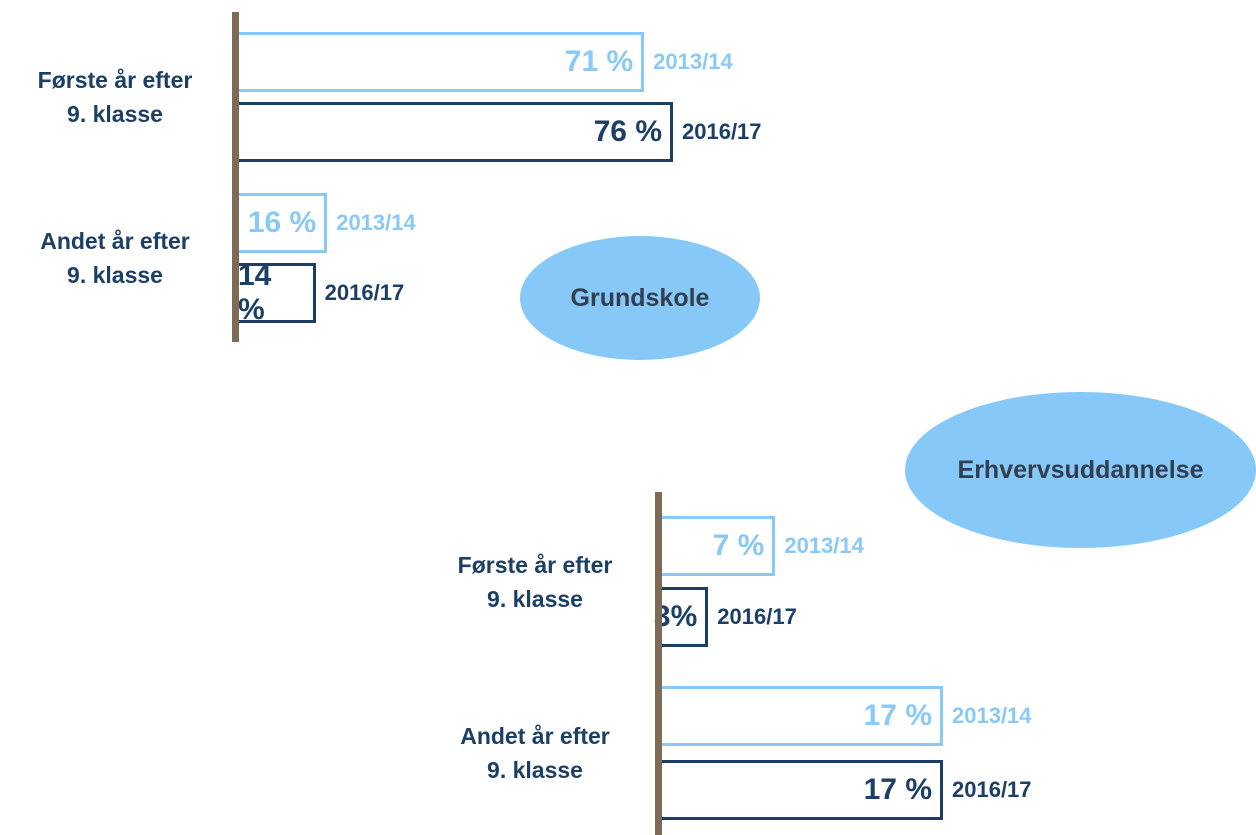 Image resolution: width=1256 pixels, height=835 pixels. Describe the element at coordinates (738, 545) in the screenshot. I see `value-label: 7 %` at that location.